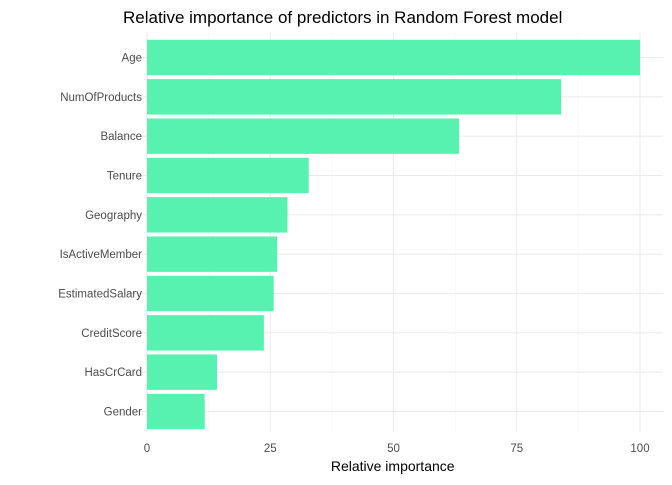 The height and width of the screenshot is (485, 672). I want to click on x-tick-label: 25, so click(270, 449).